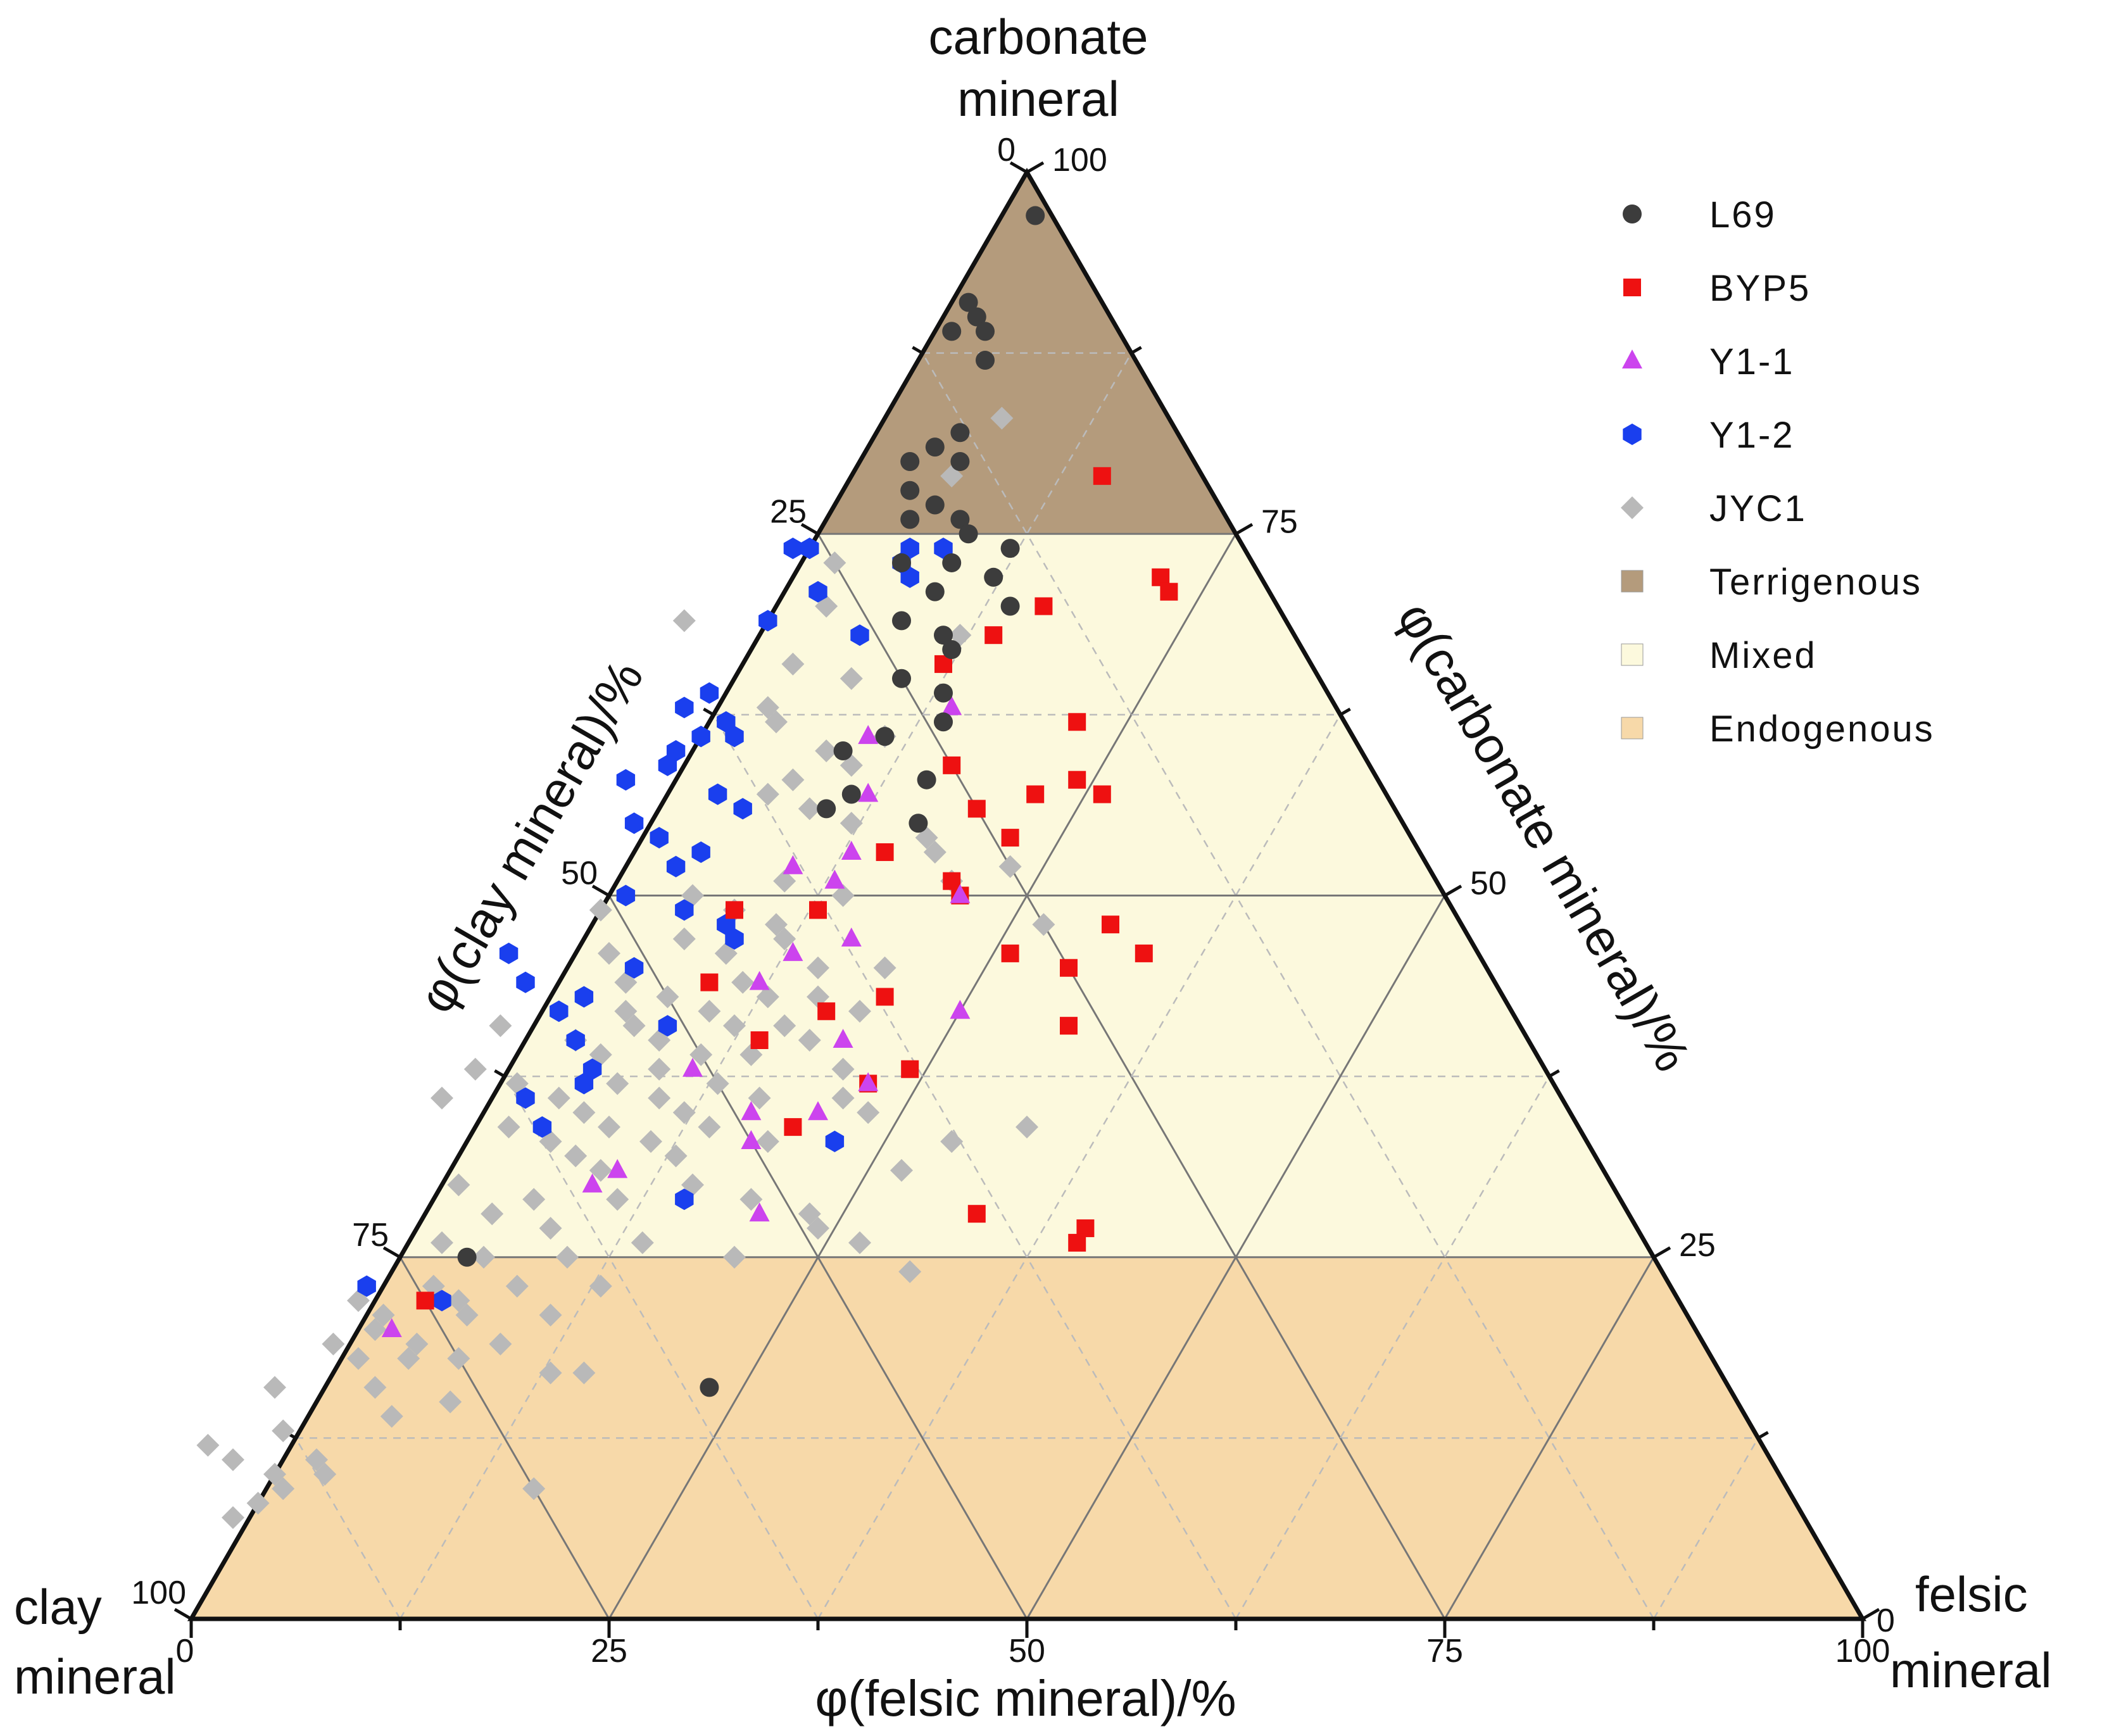  Describe the element at coordinates (1444, 1651) in the screenshot. I see `tick-label-felsic: 75` at that location.